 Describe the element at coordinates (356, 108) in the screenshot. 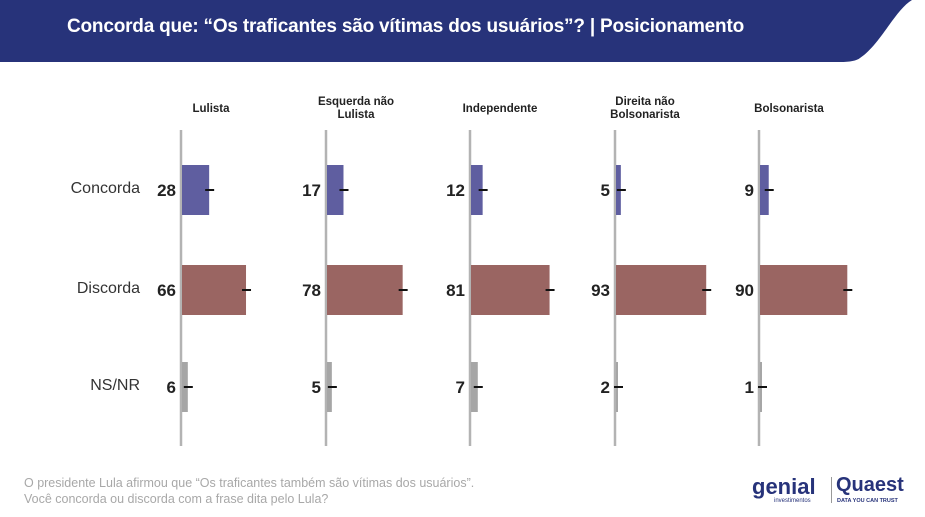

I see `group-label: Esquerda não Lulista` at that location.